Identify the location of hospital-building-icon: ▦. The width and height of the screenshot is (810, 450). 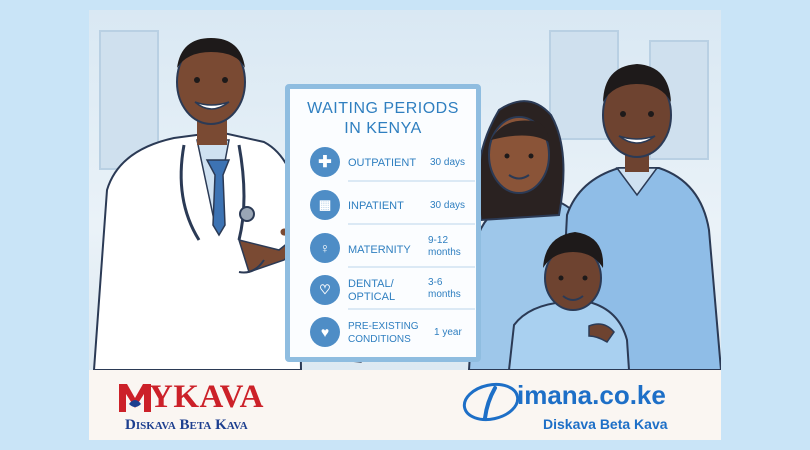
(325, 205).